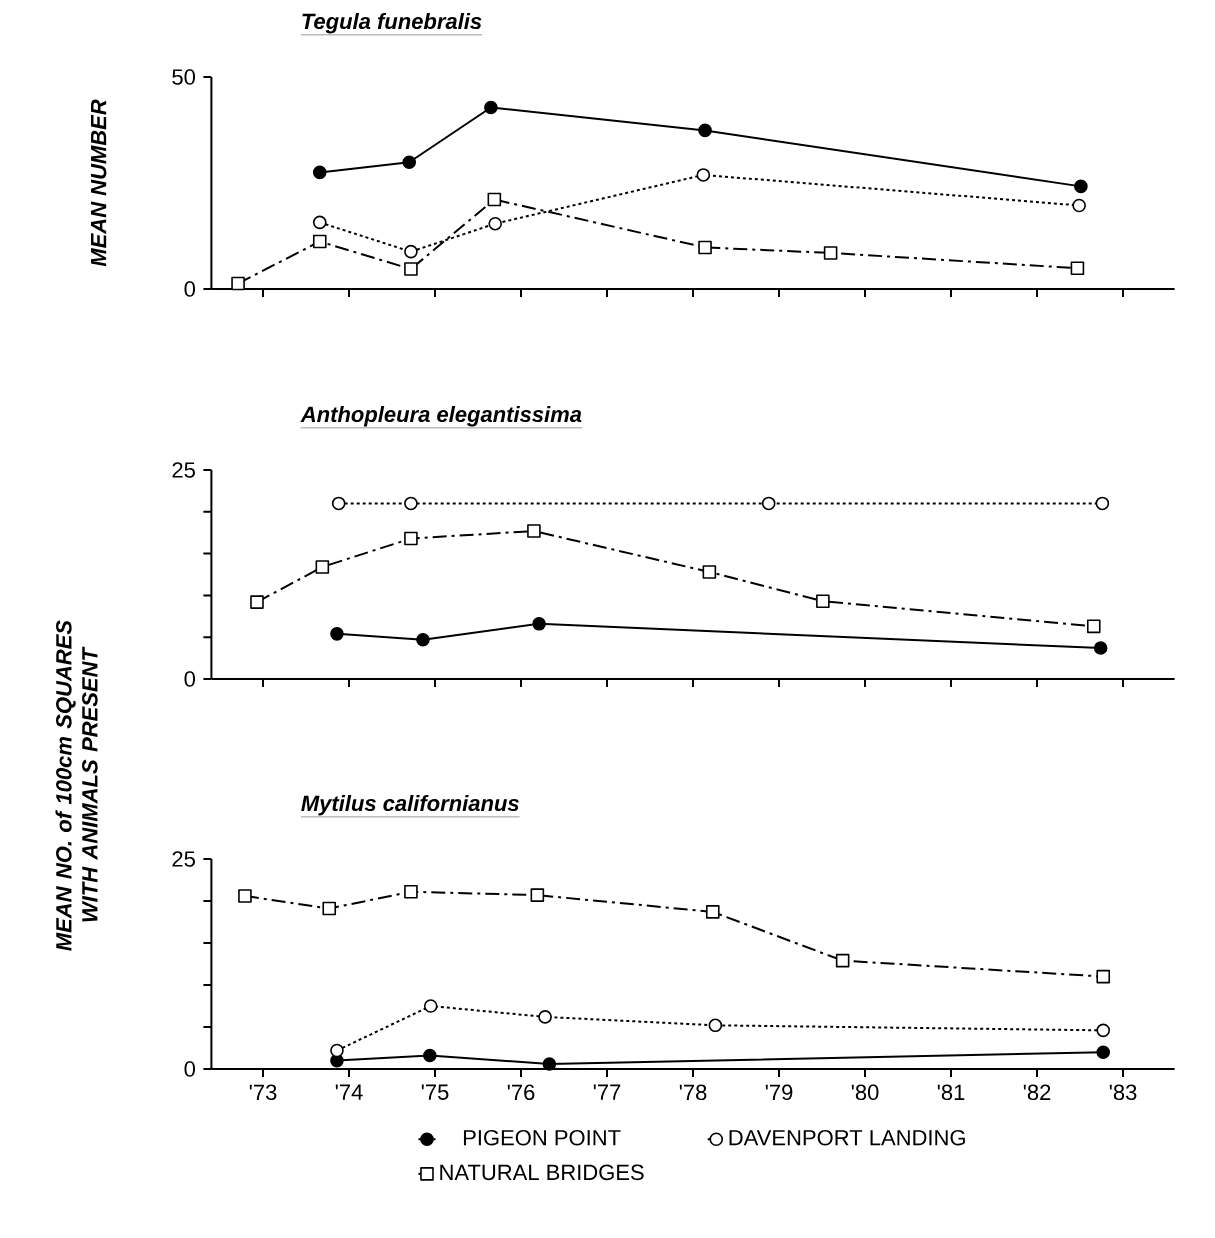  Describe the element at coordinates (263, 1092) in the screenshot. I see `x-tick-label: '73` at that location.